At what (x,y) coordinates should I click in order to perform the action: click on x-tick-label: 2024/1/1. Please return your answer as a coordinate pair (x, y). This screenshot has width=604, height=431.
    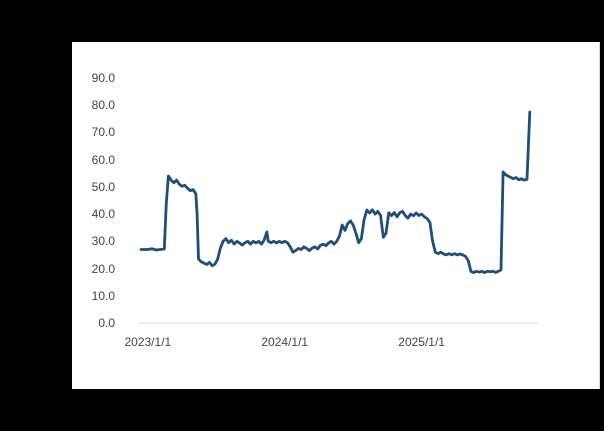
    Looking at the image, I should click on (285, 342).